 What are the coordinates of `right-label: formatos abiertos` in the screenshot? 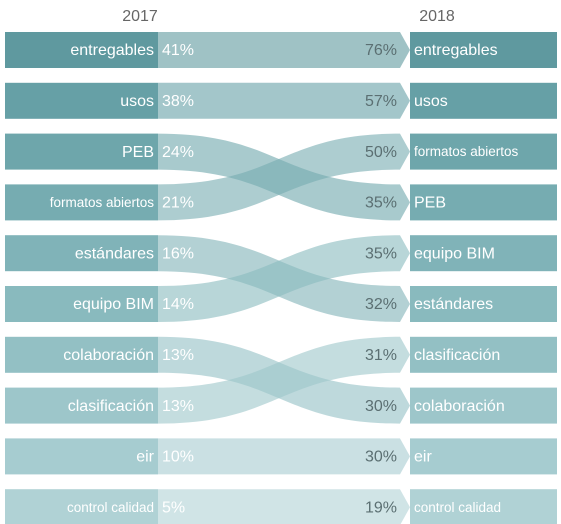 It's located at (466, 151).